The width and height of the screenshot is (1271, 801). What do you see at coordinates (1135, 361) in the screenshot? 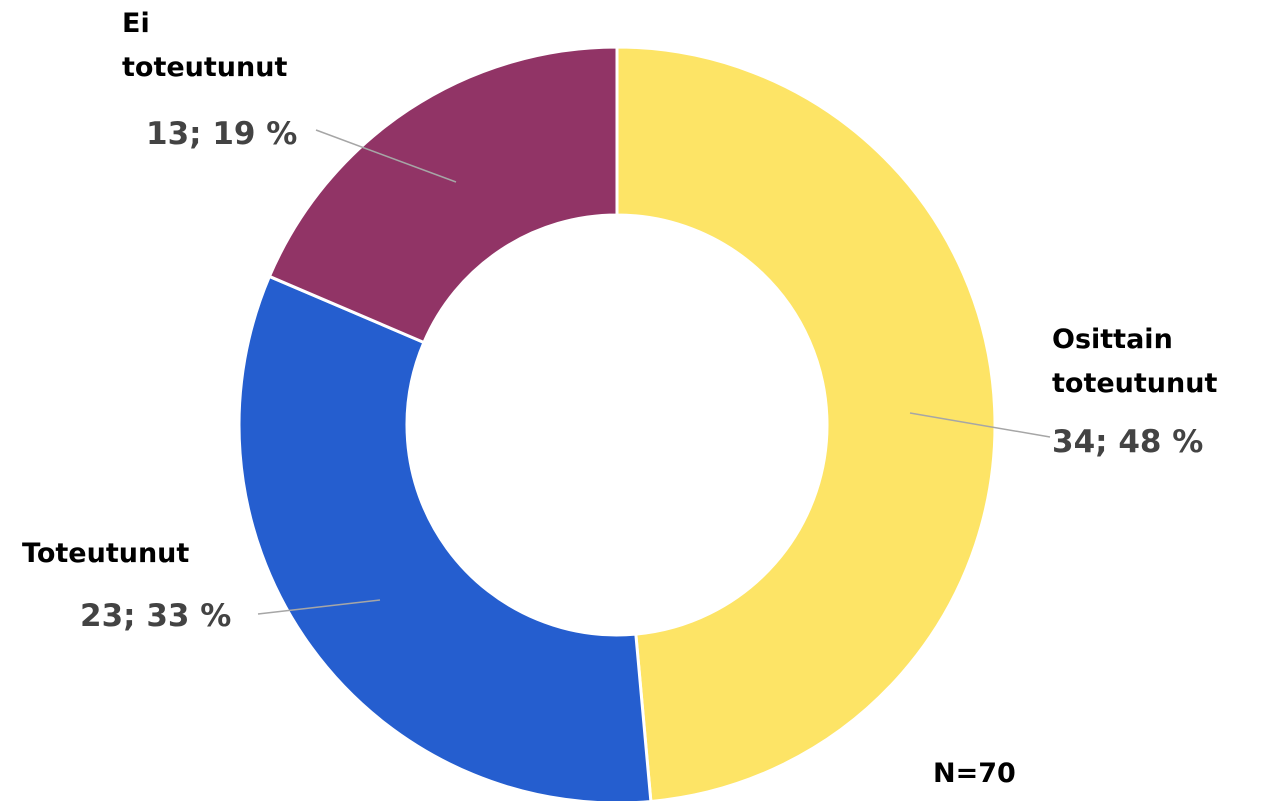
I see `category-label: Osittain toteutunut` at bounding box center [1135, 361].